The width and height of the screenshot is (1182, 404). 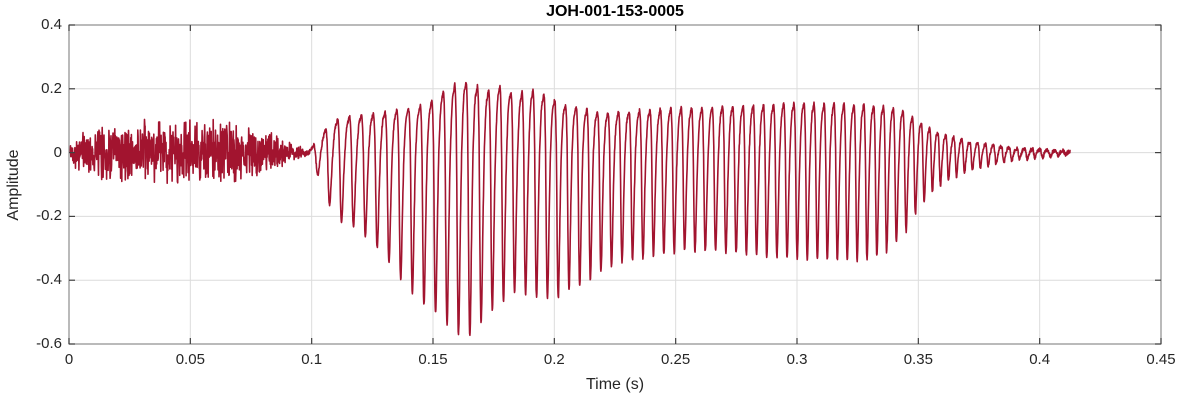 What do you see at coordinates (57, 152) in the screenshot?
I see `y-tick-label: 0` at bounding box center [57, 152].